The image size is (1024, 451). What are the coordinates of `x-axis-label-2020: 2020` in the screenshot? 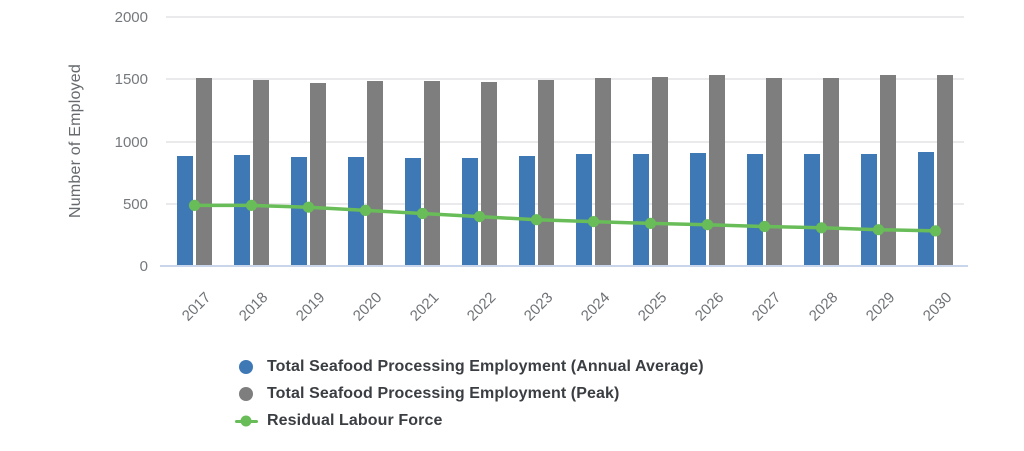 It's located at (367, 307).